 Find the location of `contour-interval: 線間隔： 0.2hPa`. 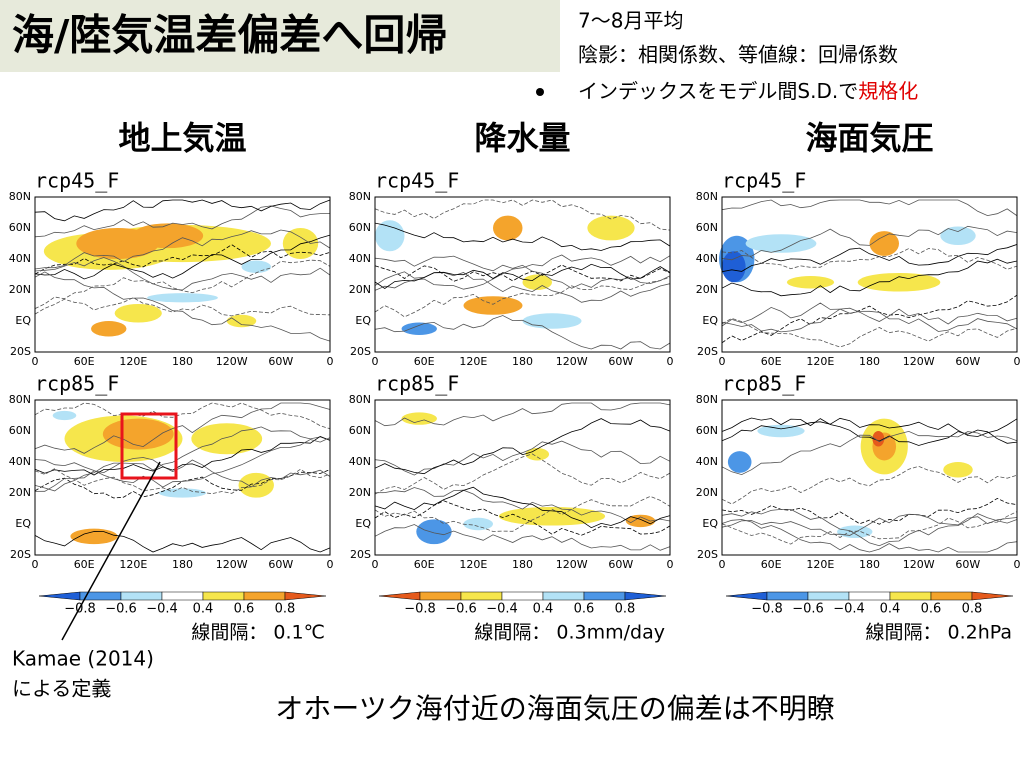

contour-interval: 線間隔： 0.2hPa is located at coordinates (938, 633).